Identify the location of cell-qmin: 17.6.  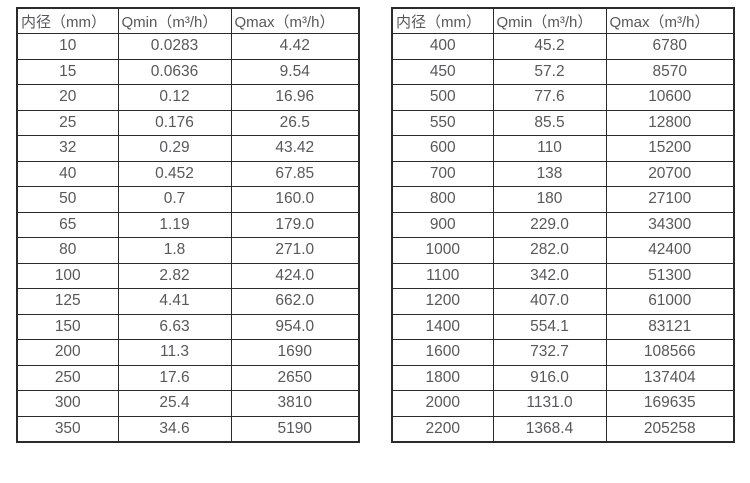
(174, 377).